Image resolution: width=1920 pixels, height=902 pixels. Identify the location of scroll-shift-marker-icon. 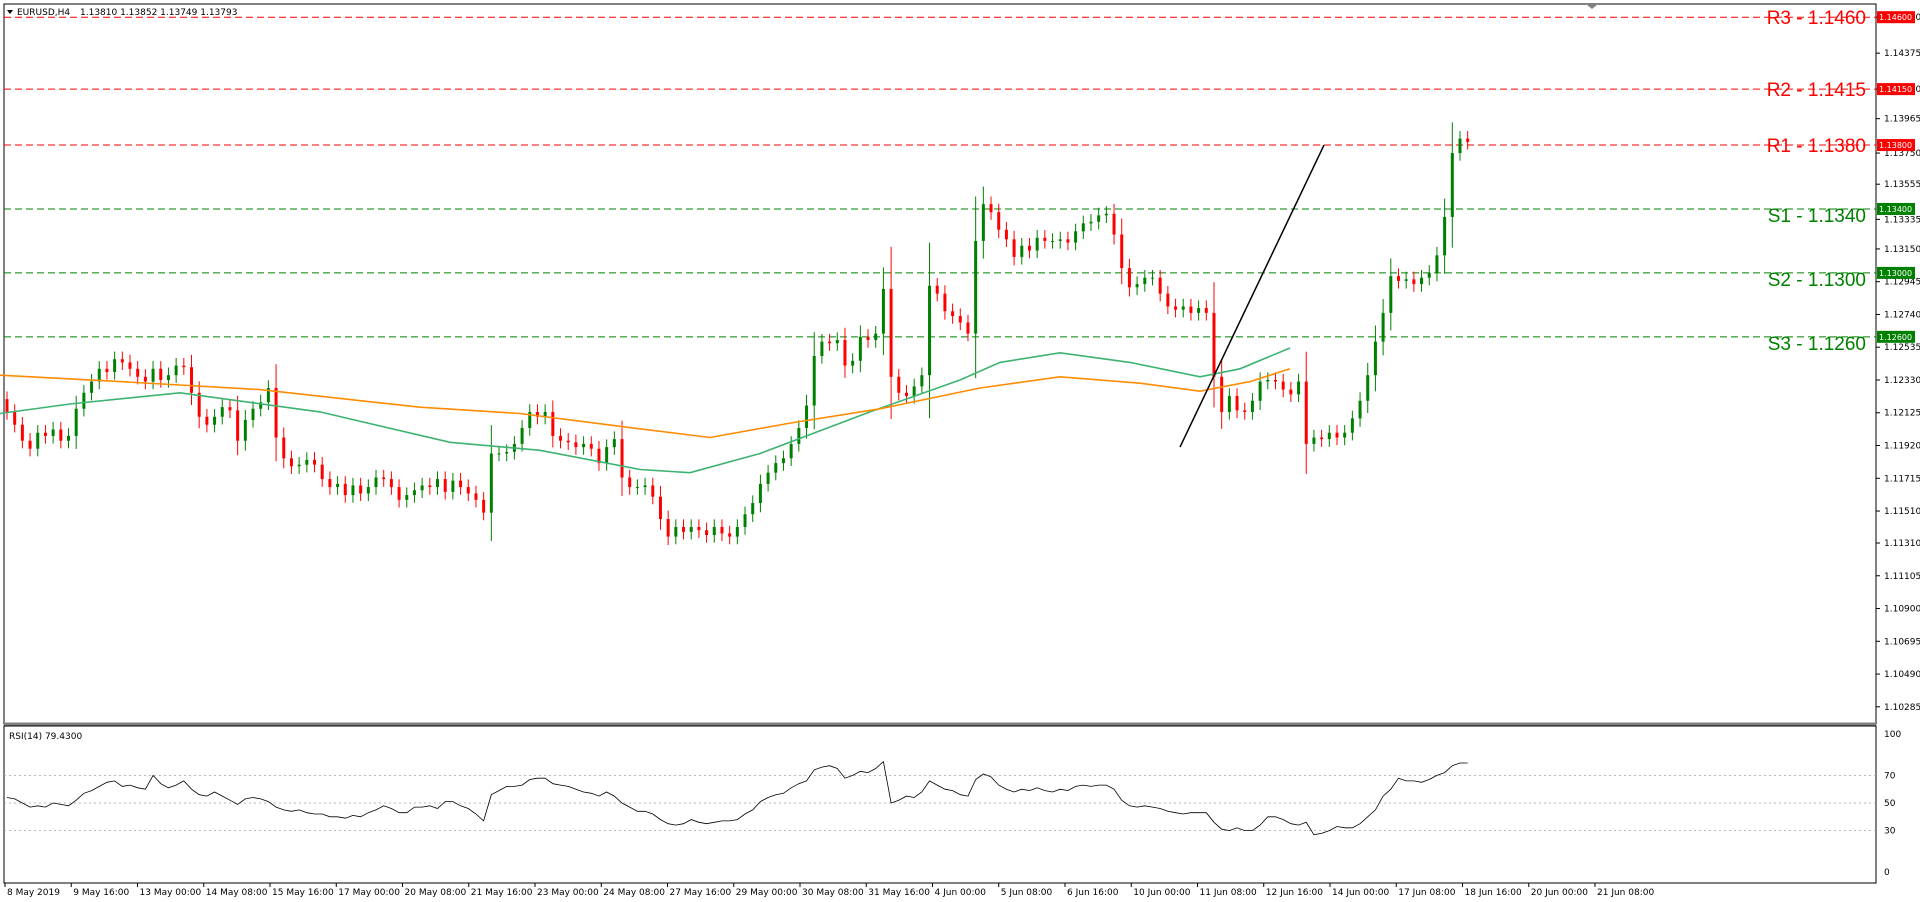
(1592, 6).